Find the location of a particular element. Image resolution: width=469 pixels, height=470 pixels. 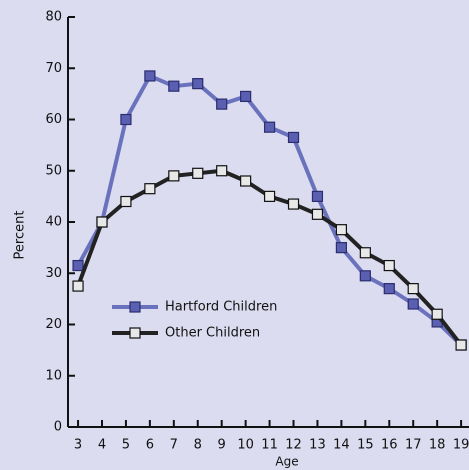

x-tick-label: 13 is located at coordinates (317, 445).